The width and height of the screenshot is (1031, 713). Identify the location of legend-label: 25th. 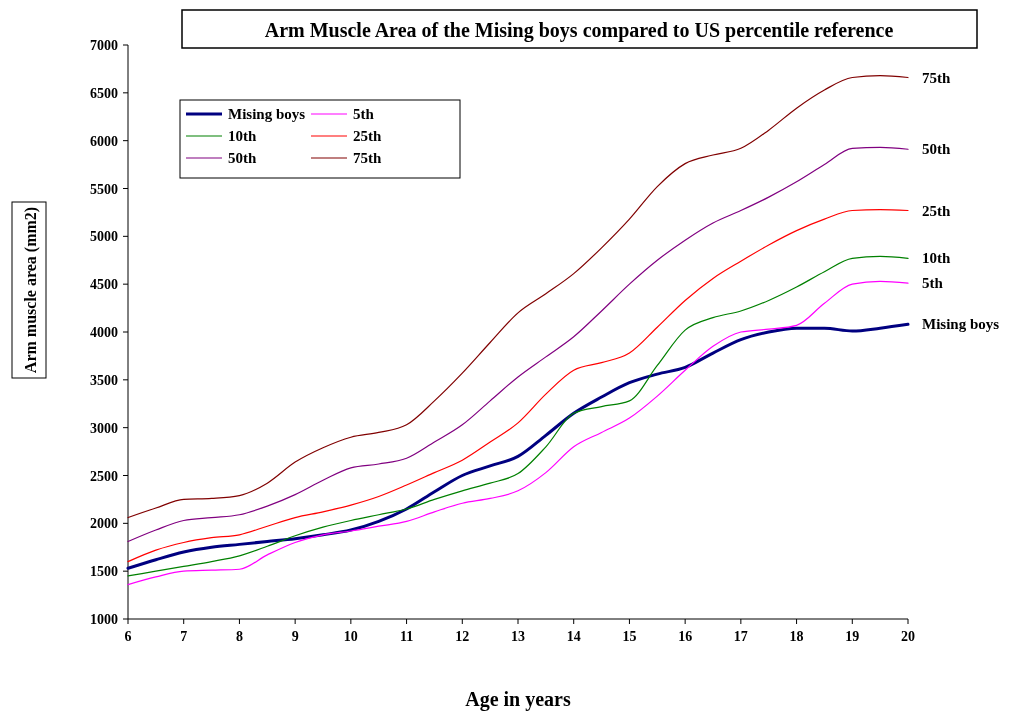
(367, 136).